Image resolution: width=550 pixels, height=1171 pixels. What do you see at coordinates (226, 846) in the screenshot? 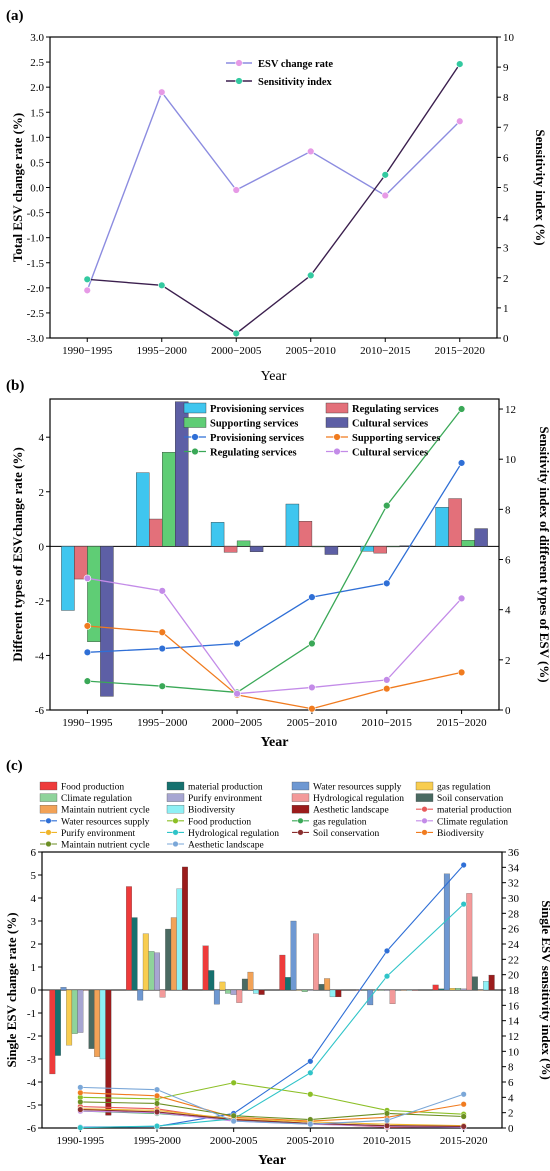
I see `c-legend-line-label-10: Aesthetic landscape` at bounding box center [226, 846].